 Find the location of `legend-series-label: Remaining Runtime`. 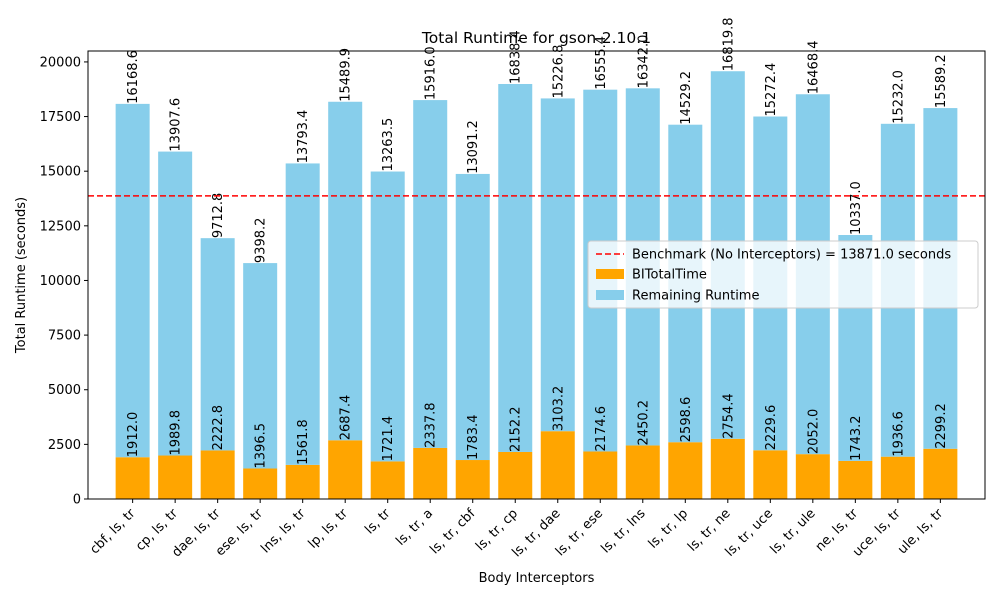

legend-series-label: Remaining Runtime is located at coordinates (695, 296).